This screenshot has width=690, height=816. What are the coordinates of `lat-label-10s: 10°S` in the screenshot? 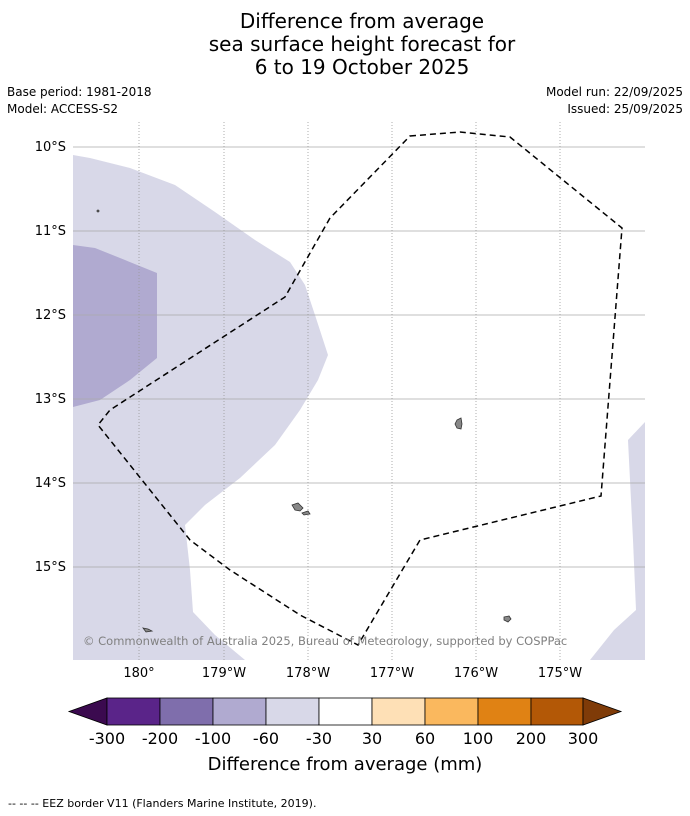 It's located at (50, 147).